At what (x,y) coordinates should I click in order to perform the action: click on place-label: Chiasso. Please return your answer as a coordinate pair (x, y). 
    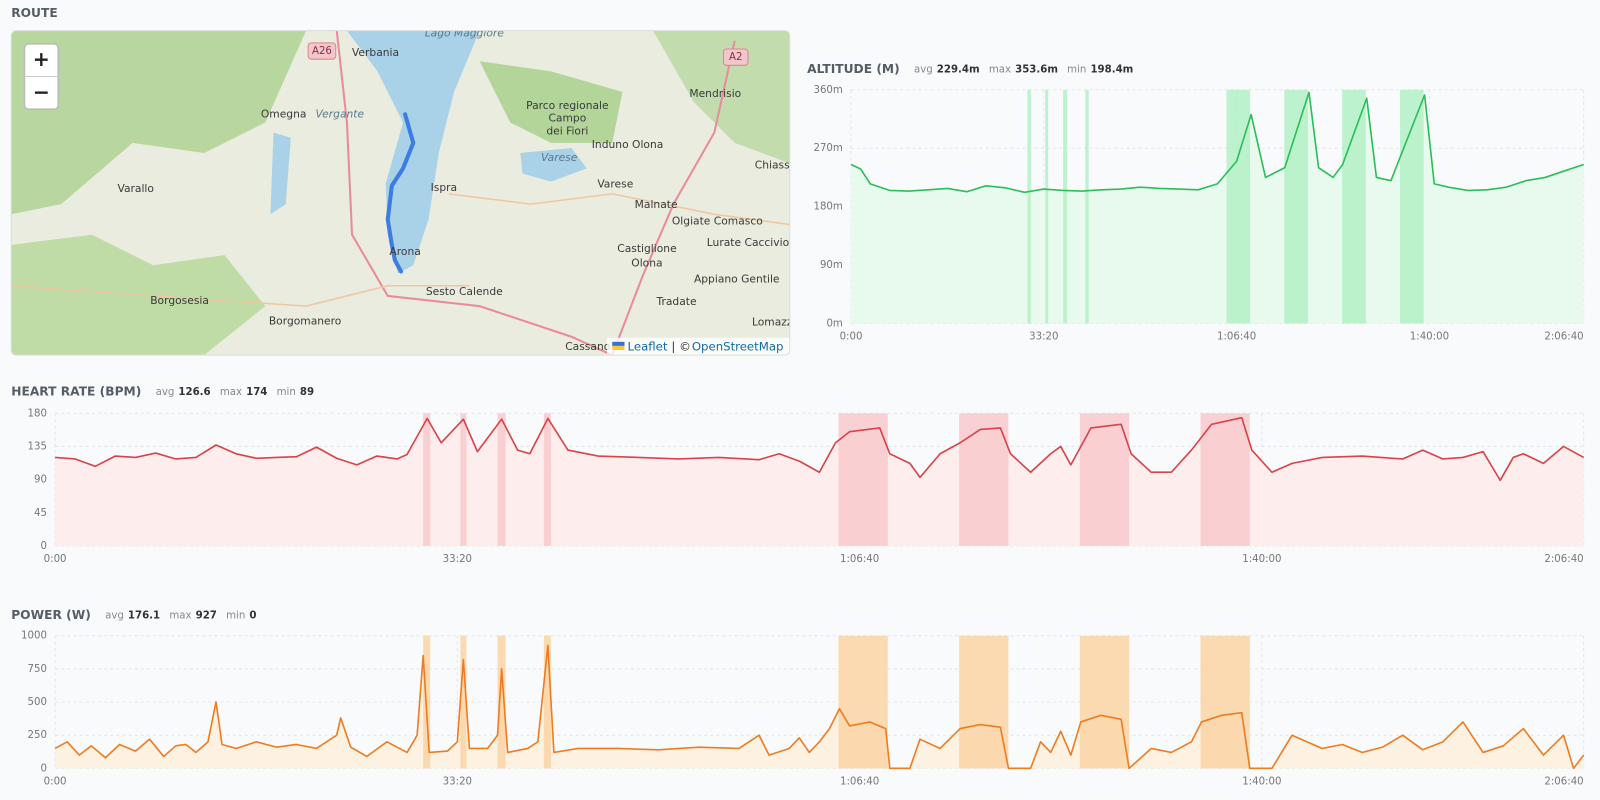
    Looking at the image, I should click on (776, 164).